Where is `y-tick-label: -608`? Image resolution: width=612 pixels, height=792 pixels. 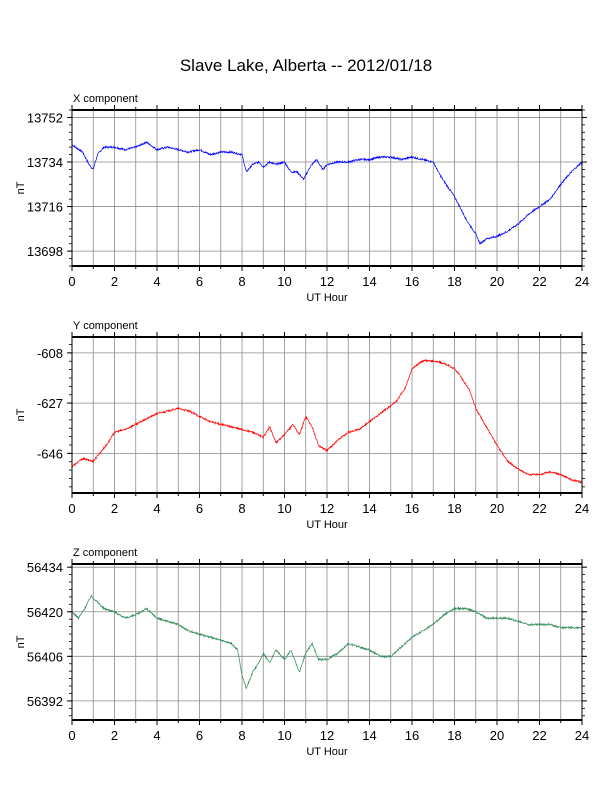 y-tick-label: -608 is located at coordinates (50, 353).